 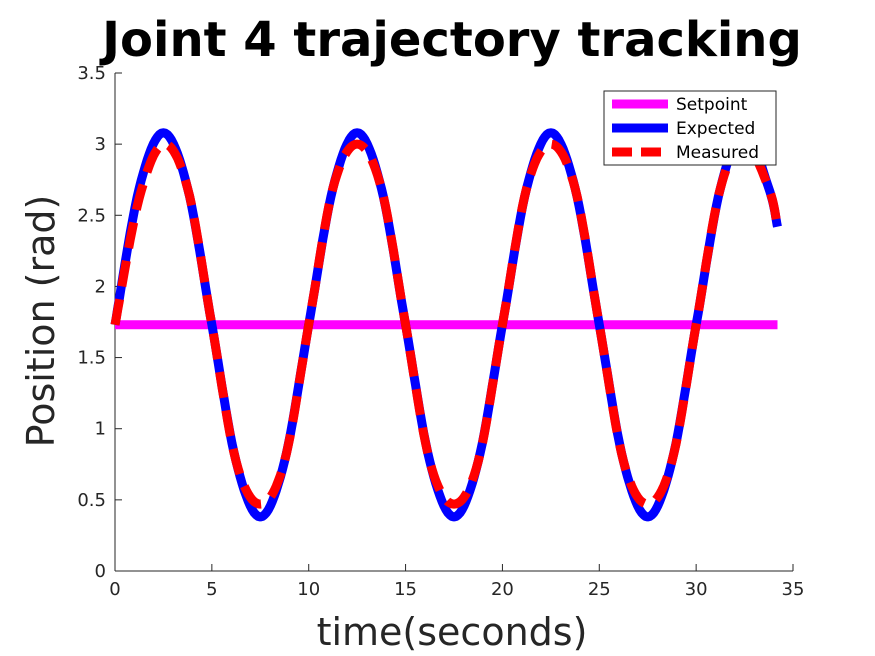 What do you see at coordinates (100, 286) in the screenshot?
I see `y-tick-label: 2` at bounding box center [100, 286].